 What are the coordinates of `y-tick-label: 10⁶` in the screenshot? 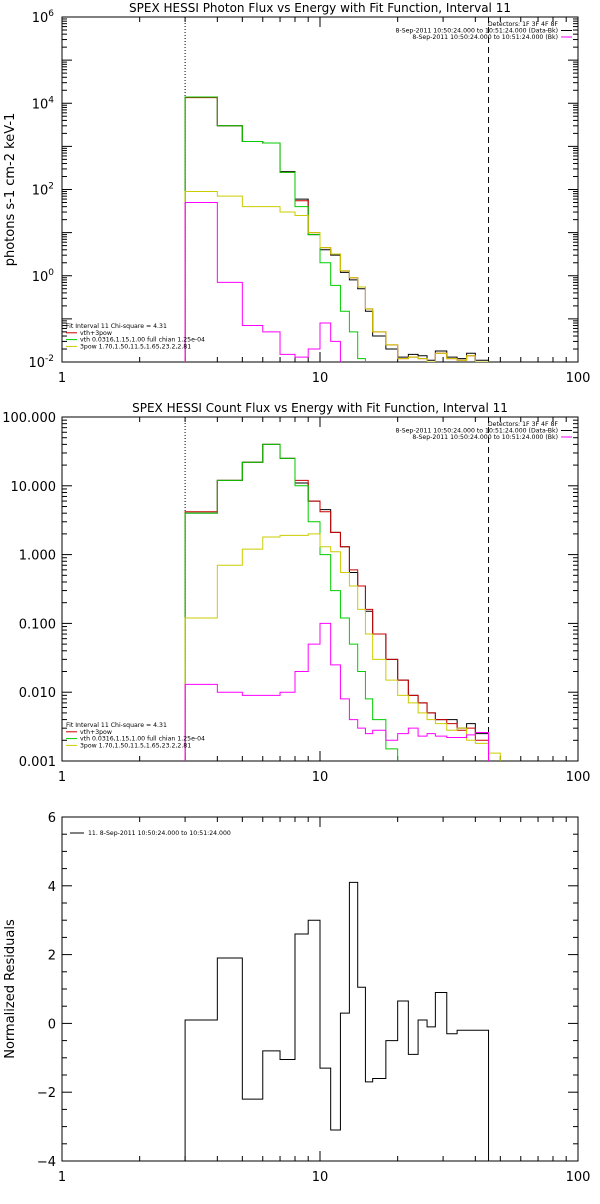 It's located at (43, 17).